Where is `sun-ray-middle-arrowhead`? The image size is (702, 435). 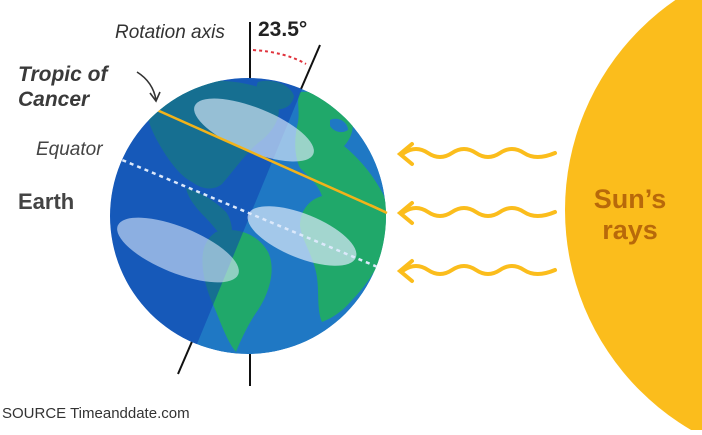
sun-ray-middle-arrowhead is located at coordinates (405, 213).